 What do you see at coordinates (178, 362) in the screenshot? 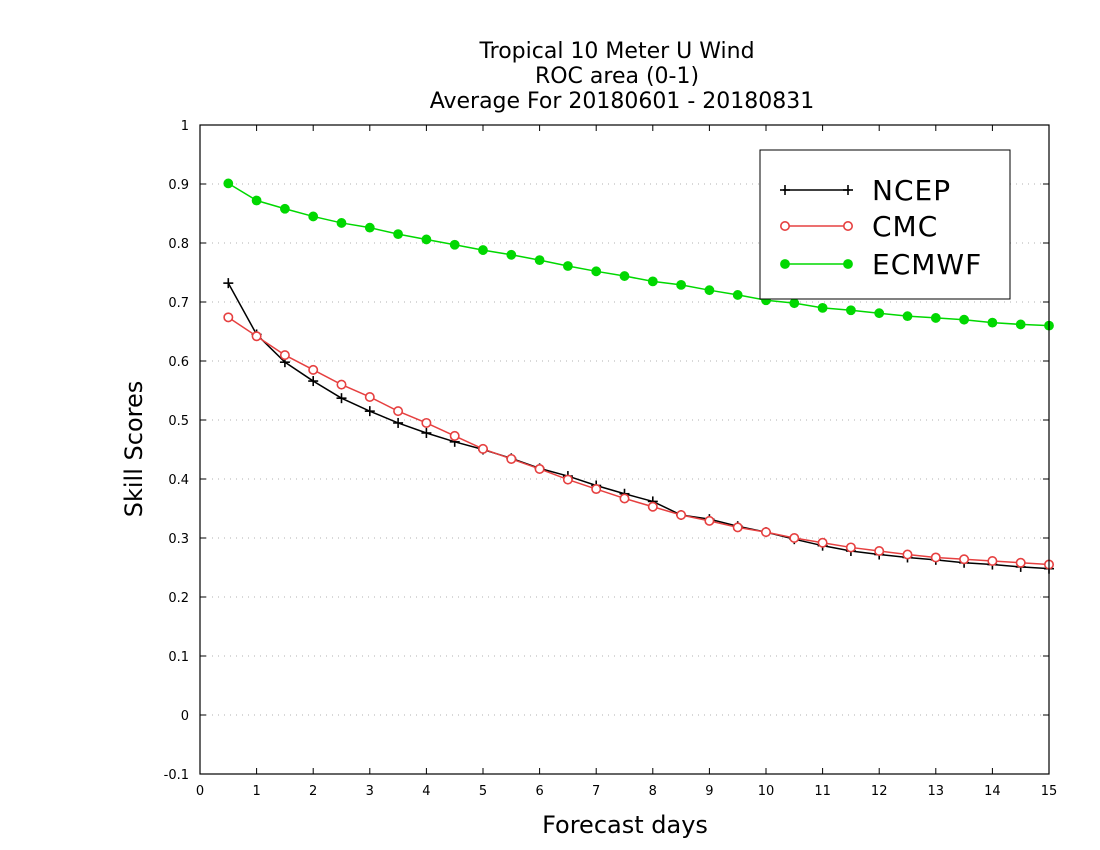
I see `y-tick-label: 0.6` at bounding box center [178, 362].